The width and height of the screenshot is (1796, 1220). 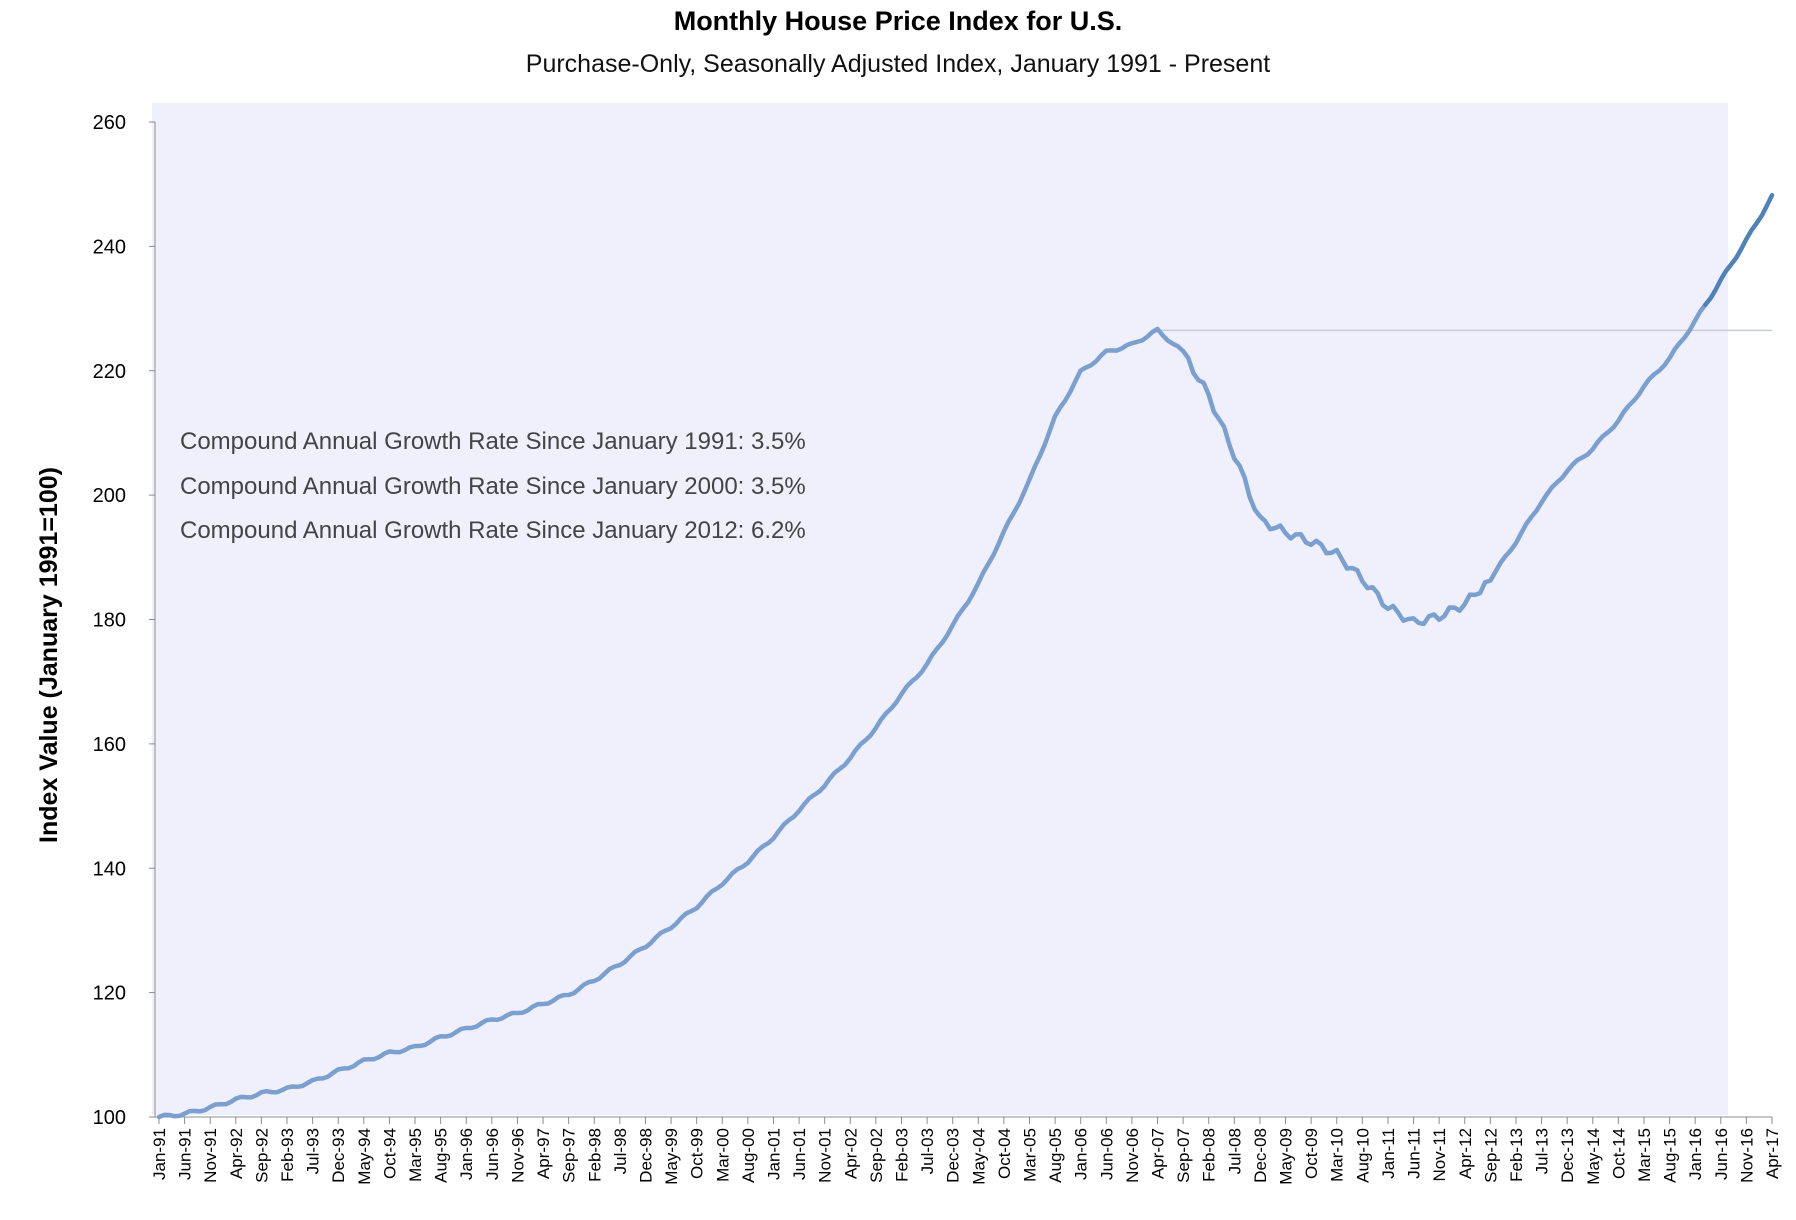 What do you see at coordinates (748, 1155) in the screenshot?
I see `x-tick-label: Aug-00` at bounding box center [748, 1155].